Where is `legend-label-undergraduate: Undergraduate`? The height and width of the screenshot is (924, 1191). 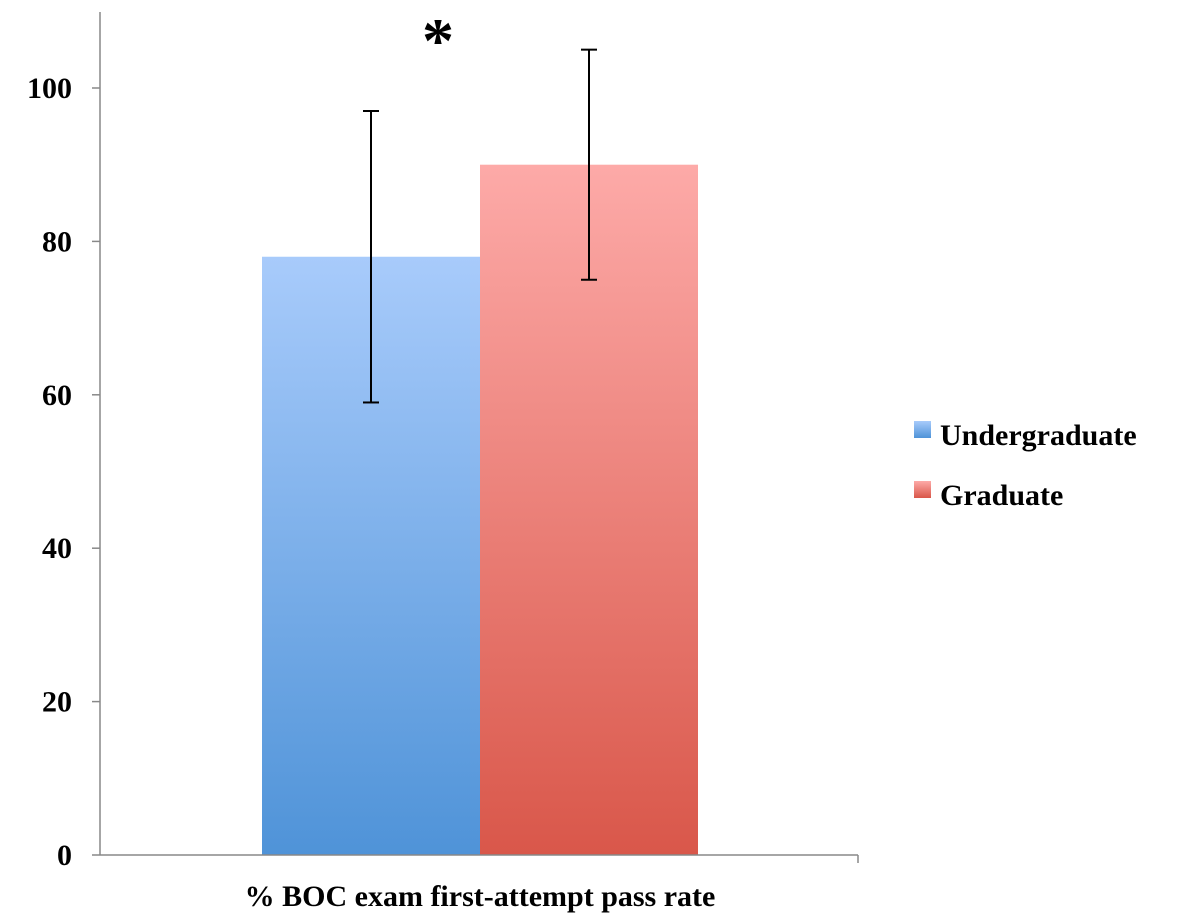
legend-label-undergraduate: Undergraduate is located at coordinates (1038, 435).